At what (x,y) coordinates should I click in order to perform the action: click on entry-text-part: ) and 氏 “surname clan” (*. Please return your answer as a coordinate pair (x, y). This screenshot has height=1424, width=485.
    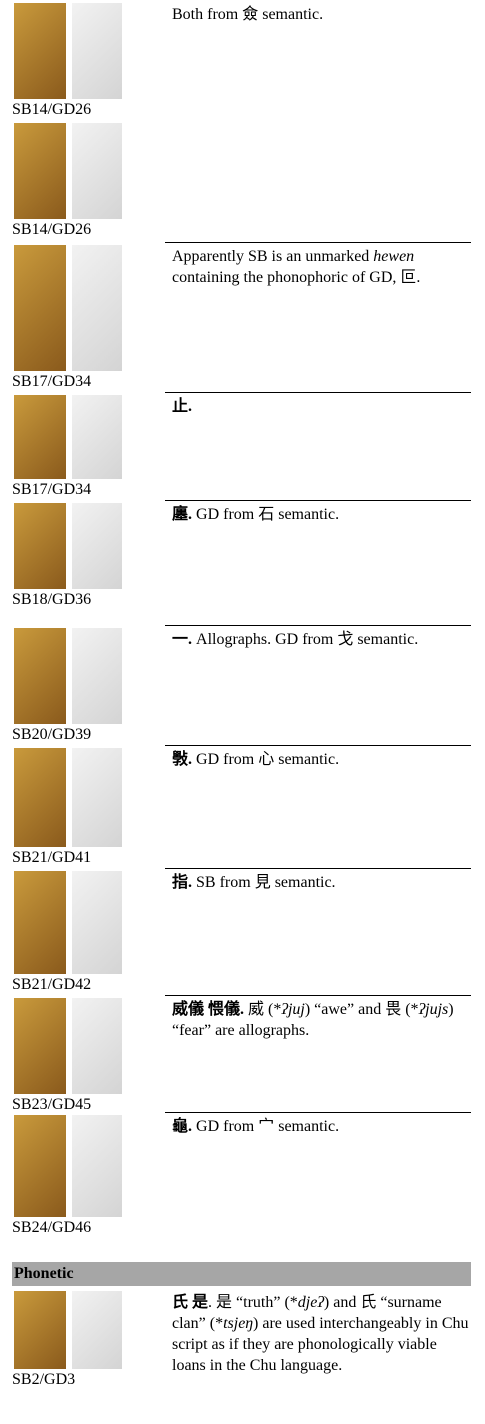
    Looking at the image, I should click on (307, 1313).